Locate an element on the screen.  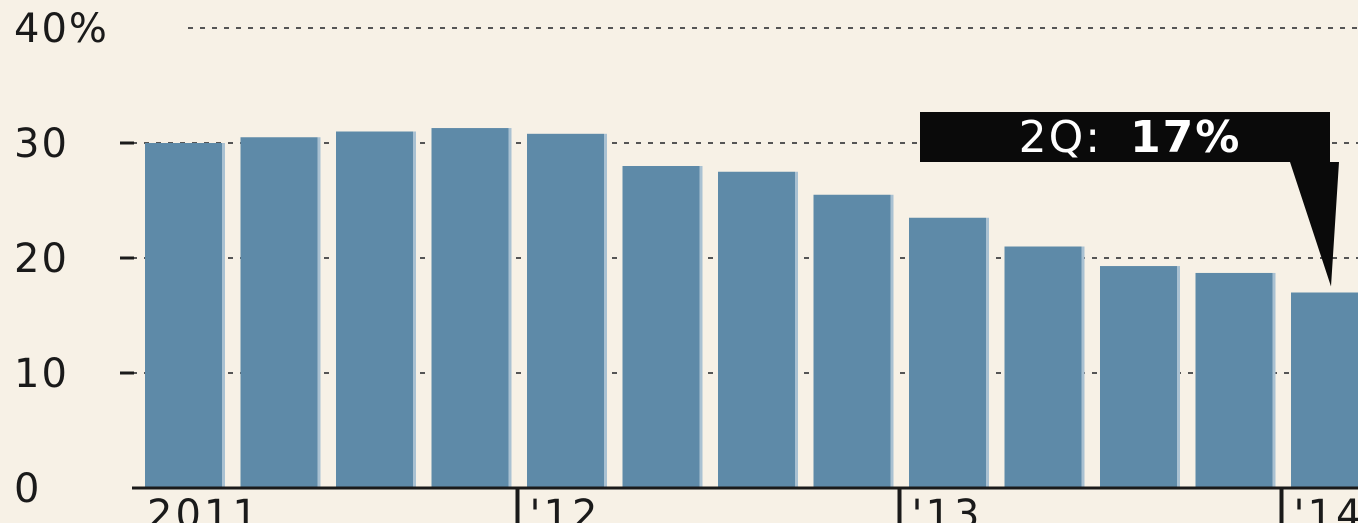
x-year-label: '12 is located at coordinates (565, 507).